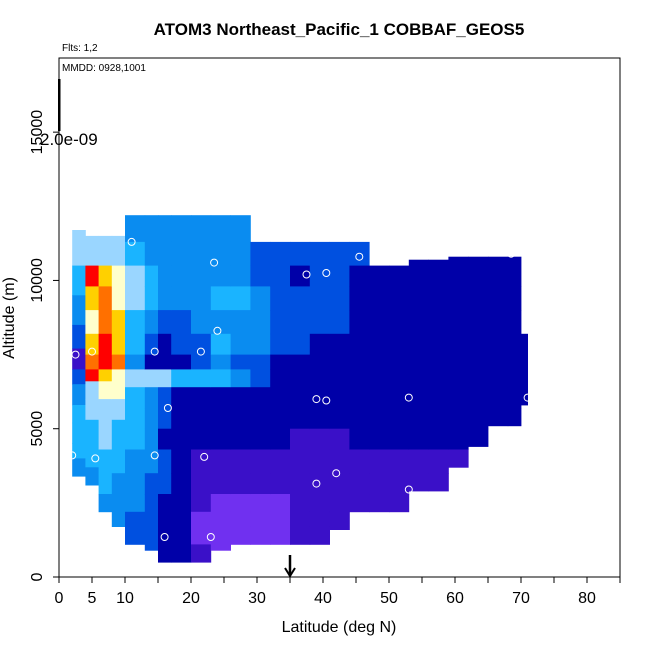 This screenshot has height=650, width=650. I want to click on x-axis-label: Latitude (deg N), so click(339, 627).